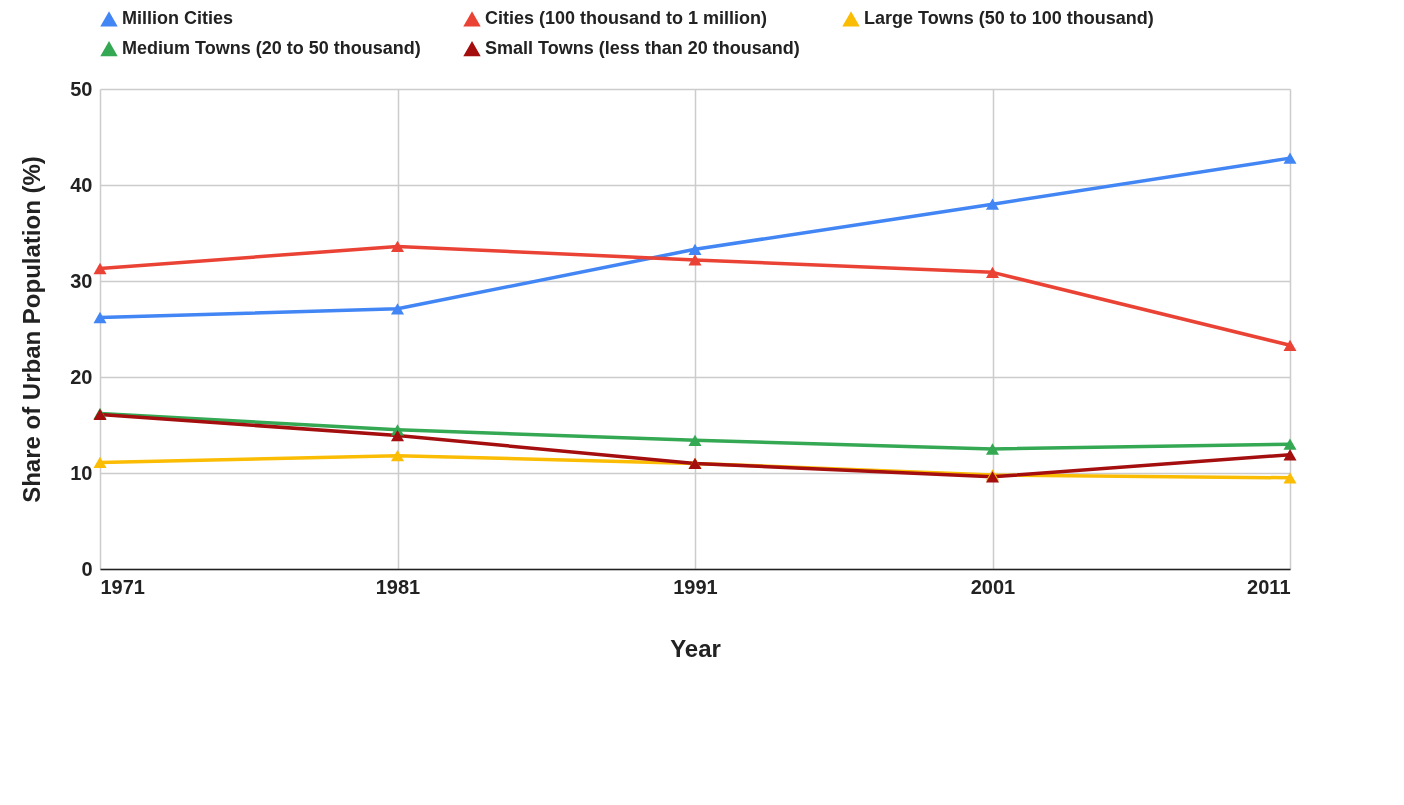  What do you see at coordinates (81, 280) in the screenshot?
I see `y-tick-label: 30` at bounding box center [81, 280].